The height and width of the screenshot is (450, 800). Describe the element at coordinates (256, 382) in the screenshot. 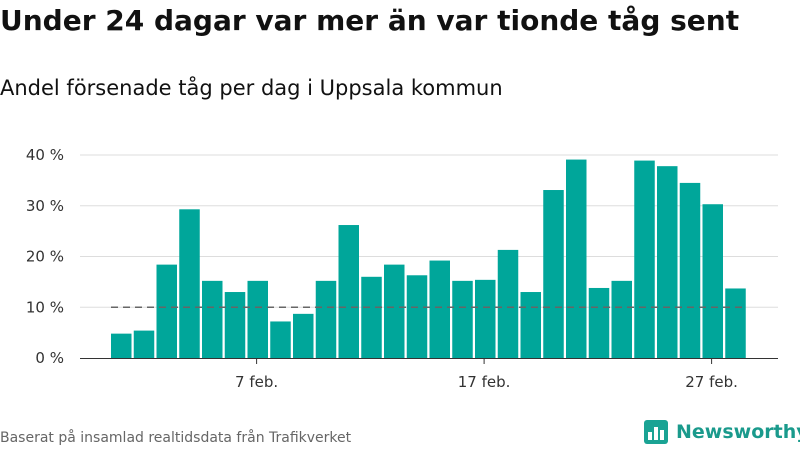

I see `x-tick-label: 7 feb.` at that location.